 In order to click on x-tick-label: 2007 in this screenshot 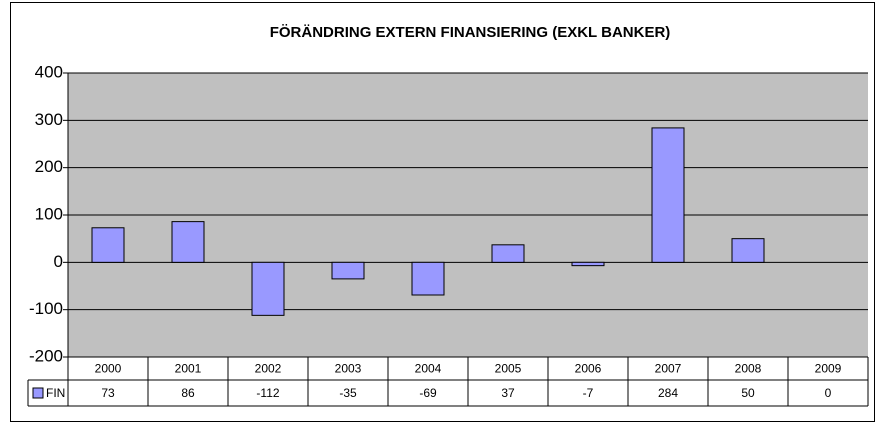, I will do `click(668, 369)`.